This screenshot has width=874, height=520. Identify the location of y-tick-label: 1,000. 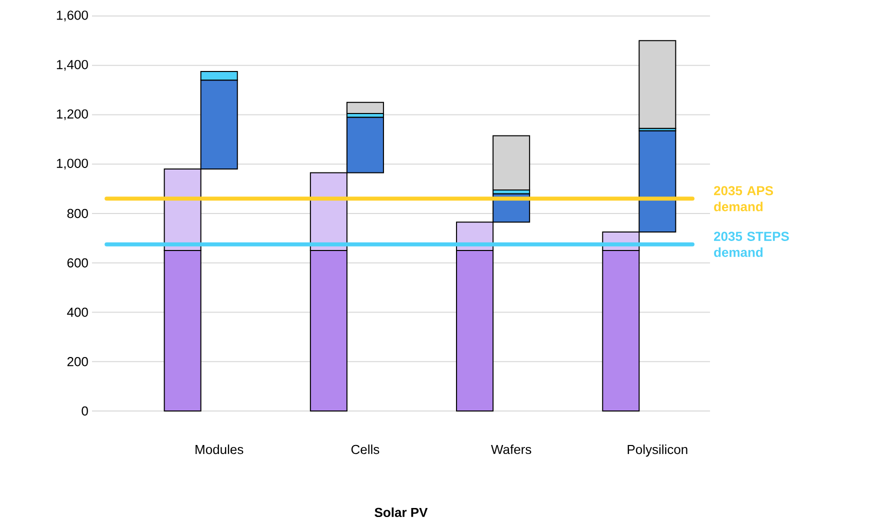
(72, 164).